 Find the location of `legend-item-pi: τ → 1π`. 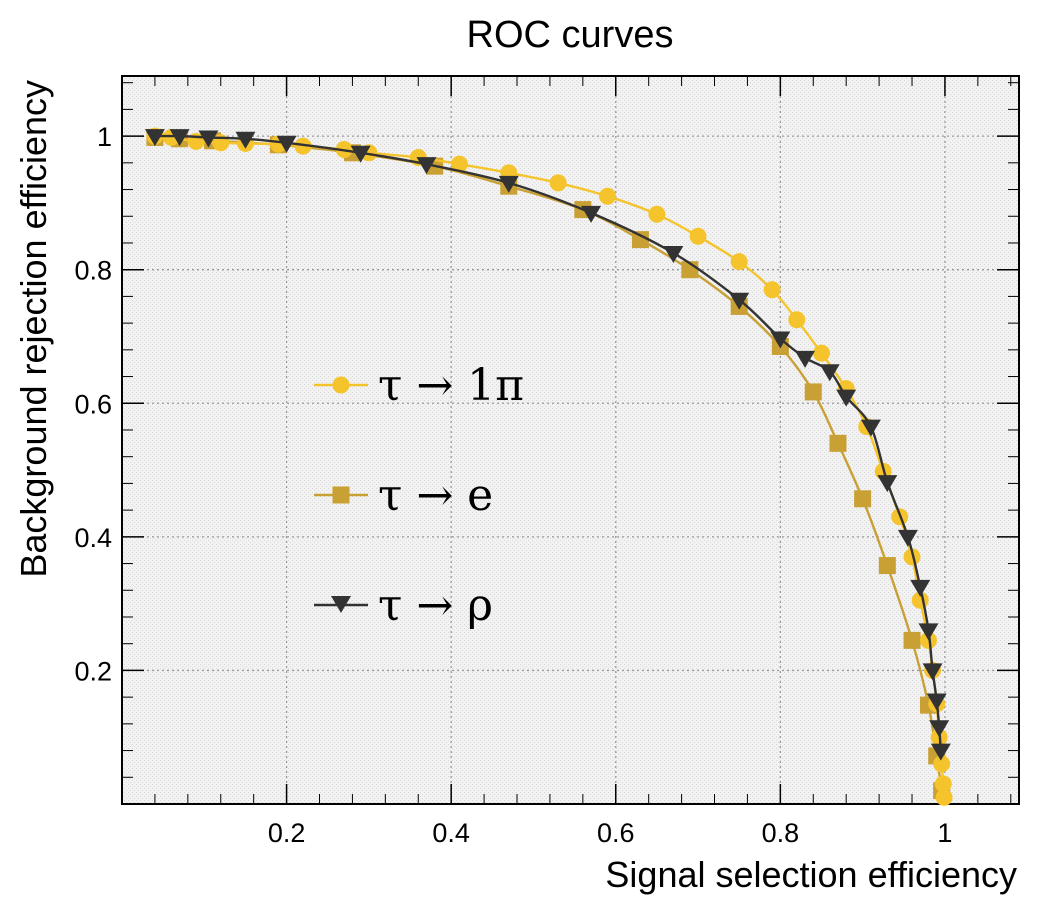

legend-item-pi: τ → 1π is located at coordinates (419, 385).